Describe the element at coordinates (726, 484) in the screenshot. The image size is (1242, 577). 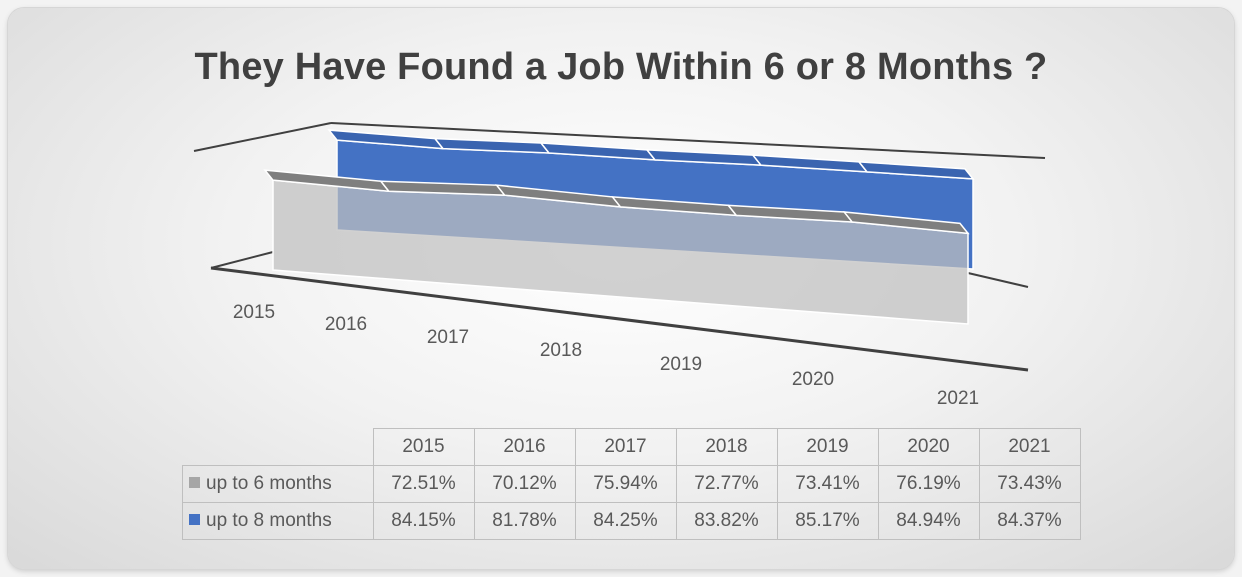
I see `value-cell: 72.77%` at that location.